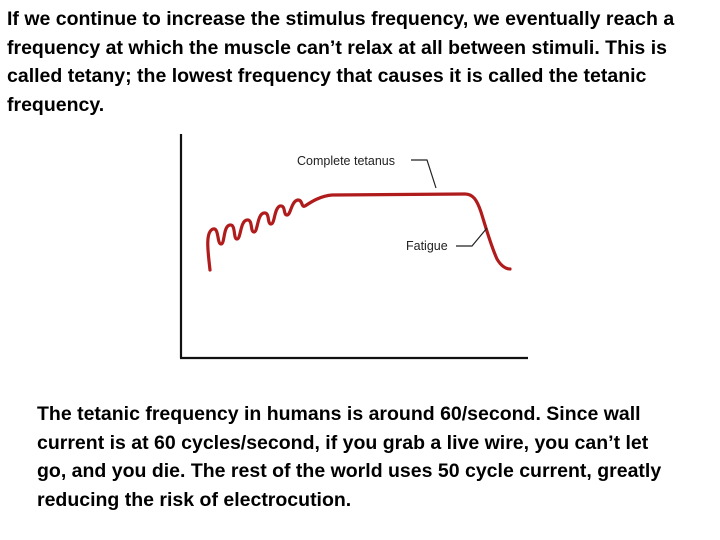 This screenshot has width=720, height=540. What do you see at coordinates (424, 174) in the screenshot?
I see `complete-tetanus-leader` at bounding box center [424, 174].